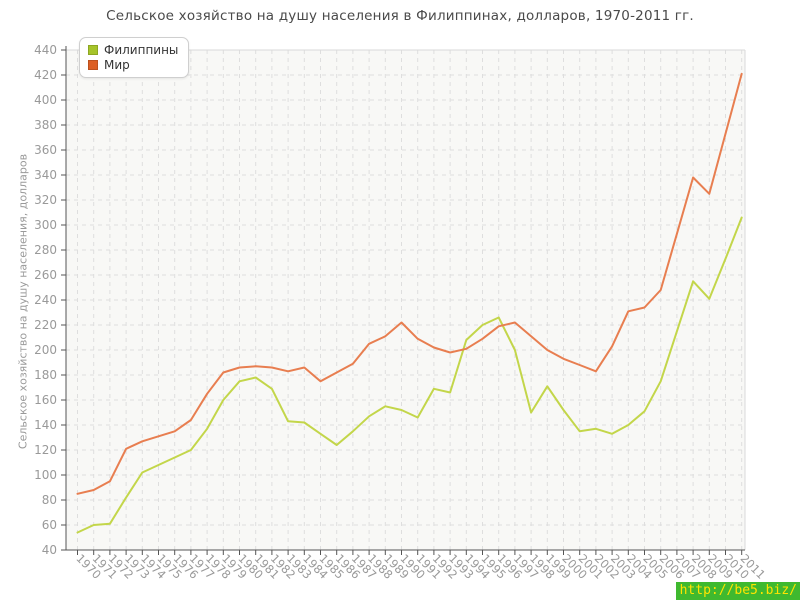 The image size is (800, 600). What do you see at coordinates (45, 350) in the screenshot?
I see `y-tick-label: 200` at bounding box center [45, 350].